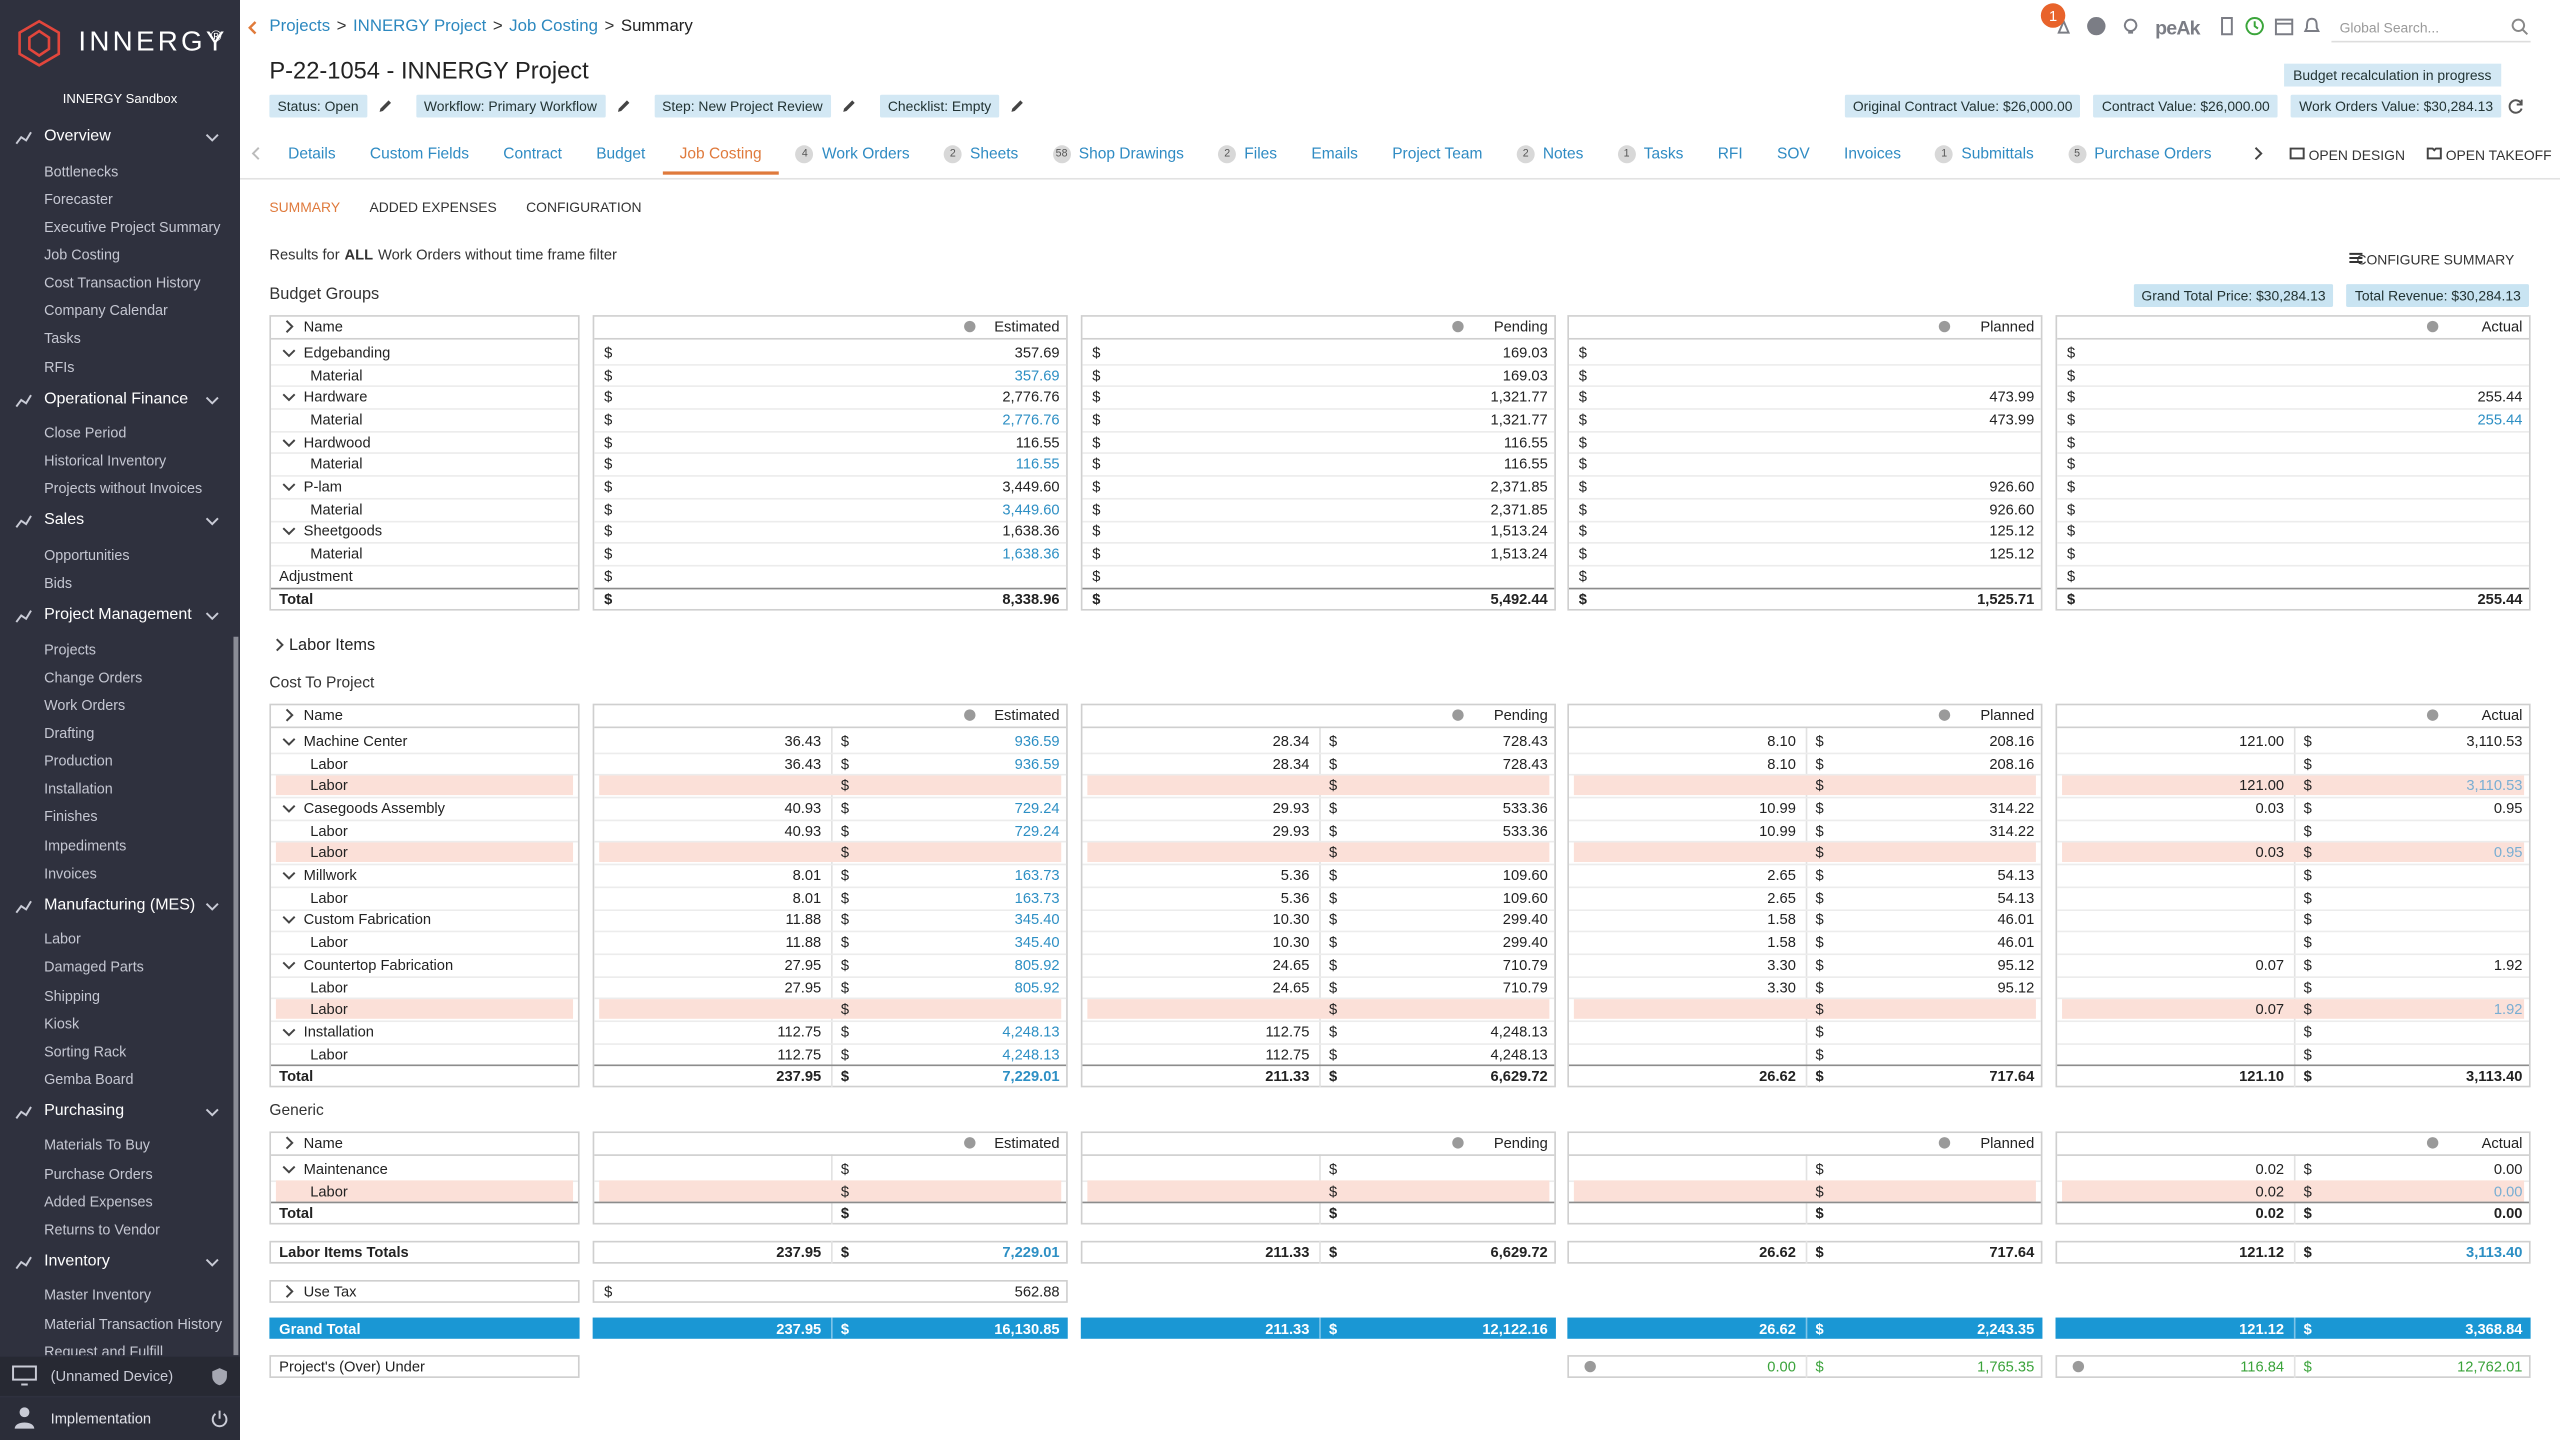 Image resolution: width=2560 pixels, height=1440 pixels. What do you see at coordinates (2435, 258) in the screenshot?
I see `configure-summary: CONFIGURE SUMMARY` at bounding box center [2435, 258].